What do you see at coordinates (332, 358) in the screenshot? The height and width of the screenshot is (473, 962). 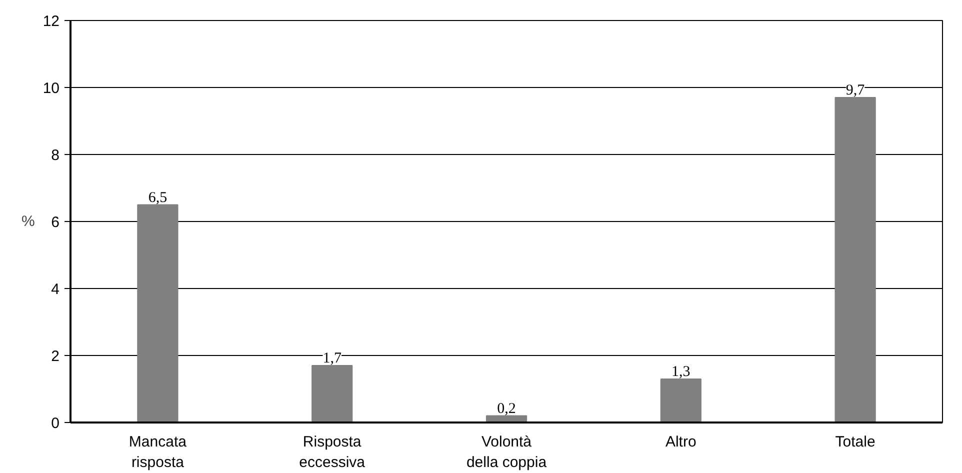 I see `data-label: 1,7` at bounding box center [332, 358].